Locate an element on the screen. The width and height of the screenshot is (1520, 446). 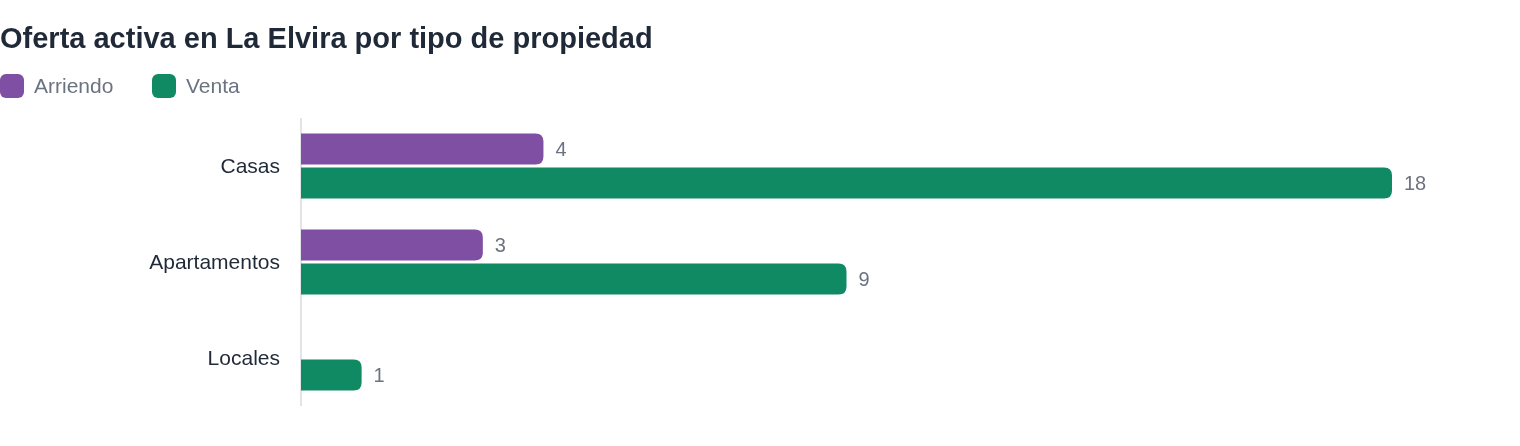
data-label: 18 is located at coordinates (1415, 183).